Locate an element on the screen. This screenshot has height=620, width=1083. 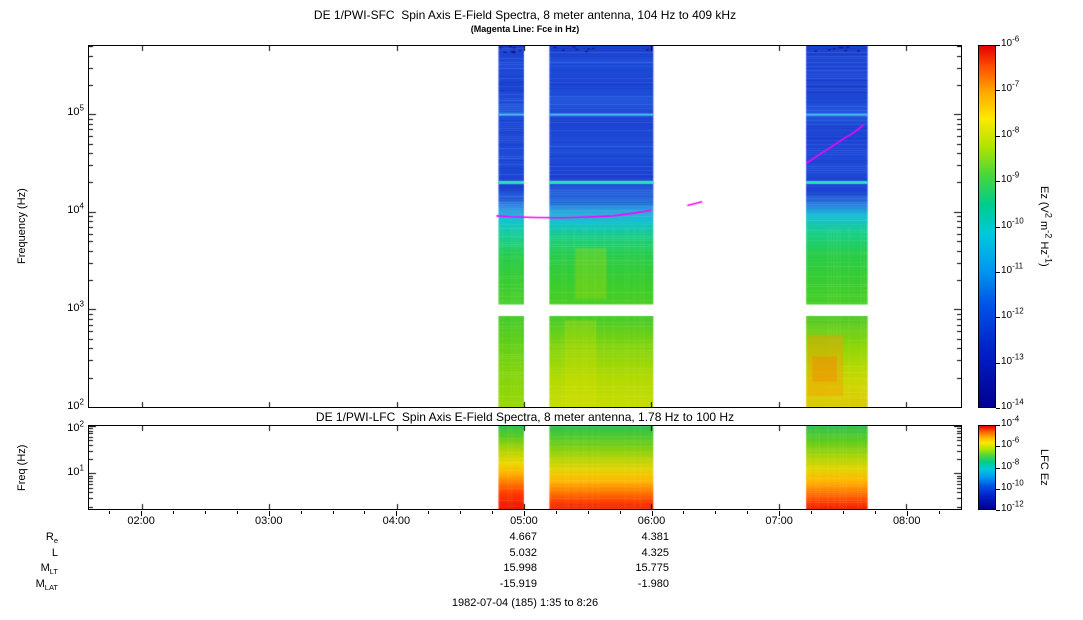
colorbar-tick-label: 10⁻¹³ is located at coordinates (1012, 359).